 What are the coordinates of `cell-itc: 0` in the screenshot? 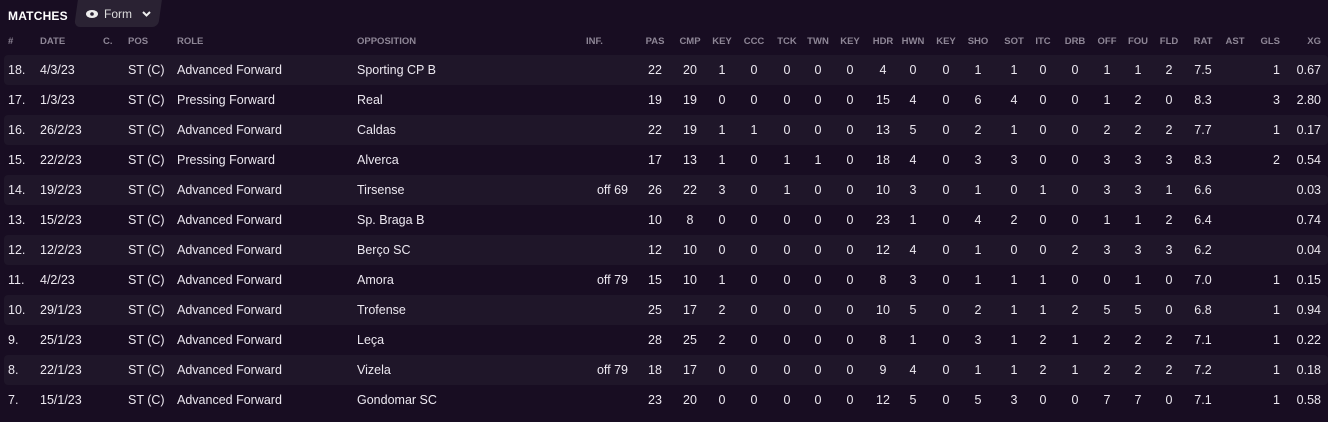 It's located at (1043, 160).